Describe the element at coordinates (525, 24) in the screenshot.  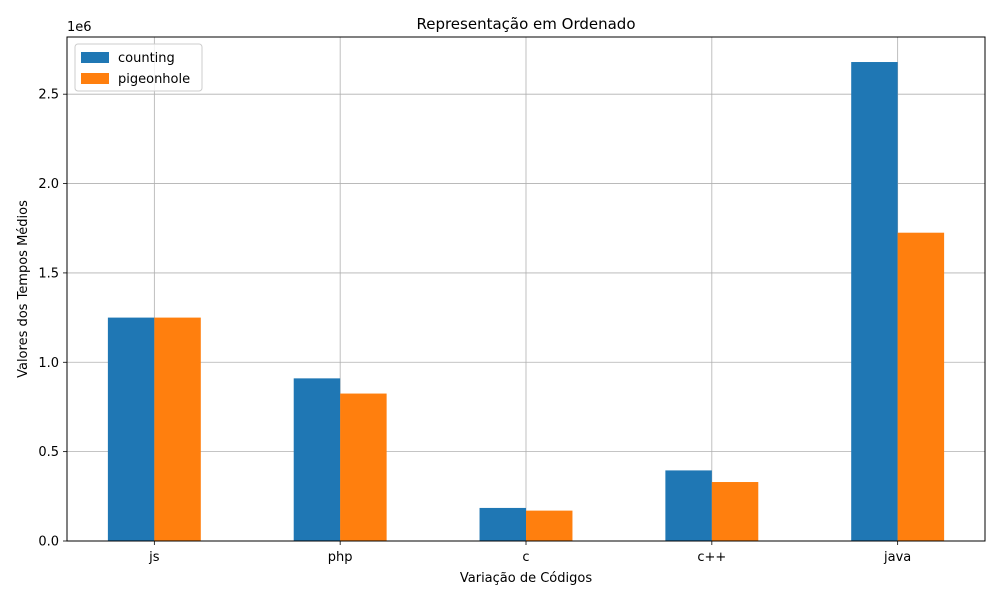
I see `chart-title: Representação em Ordenado` at that location.